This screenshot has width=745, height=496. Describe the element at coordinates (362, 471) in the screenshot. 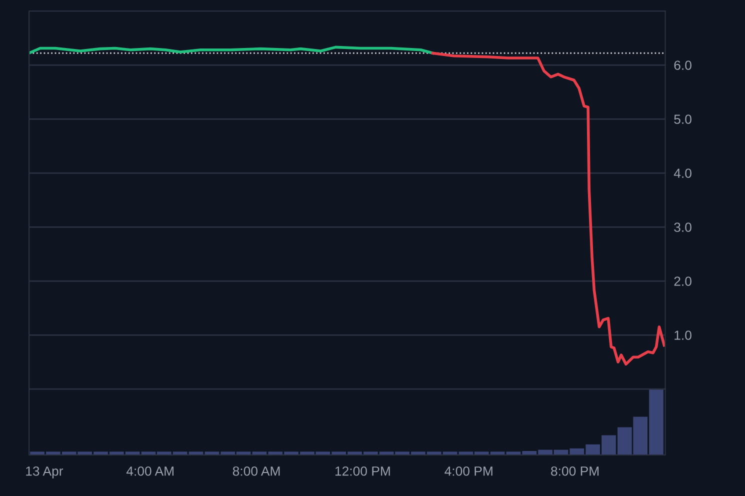

I see `x-tick-label: 12:00 PM` at that location.